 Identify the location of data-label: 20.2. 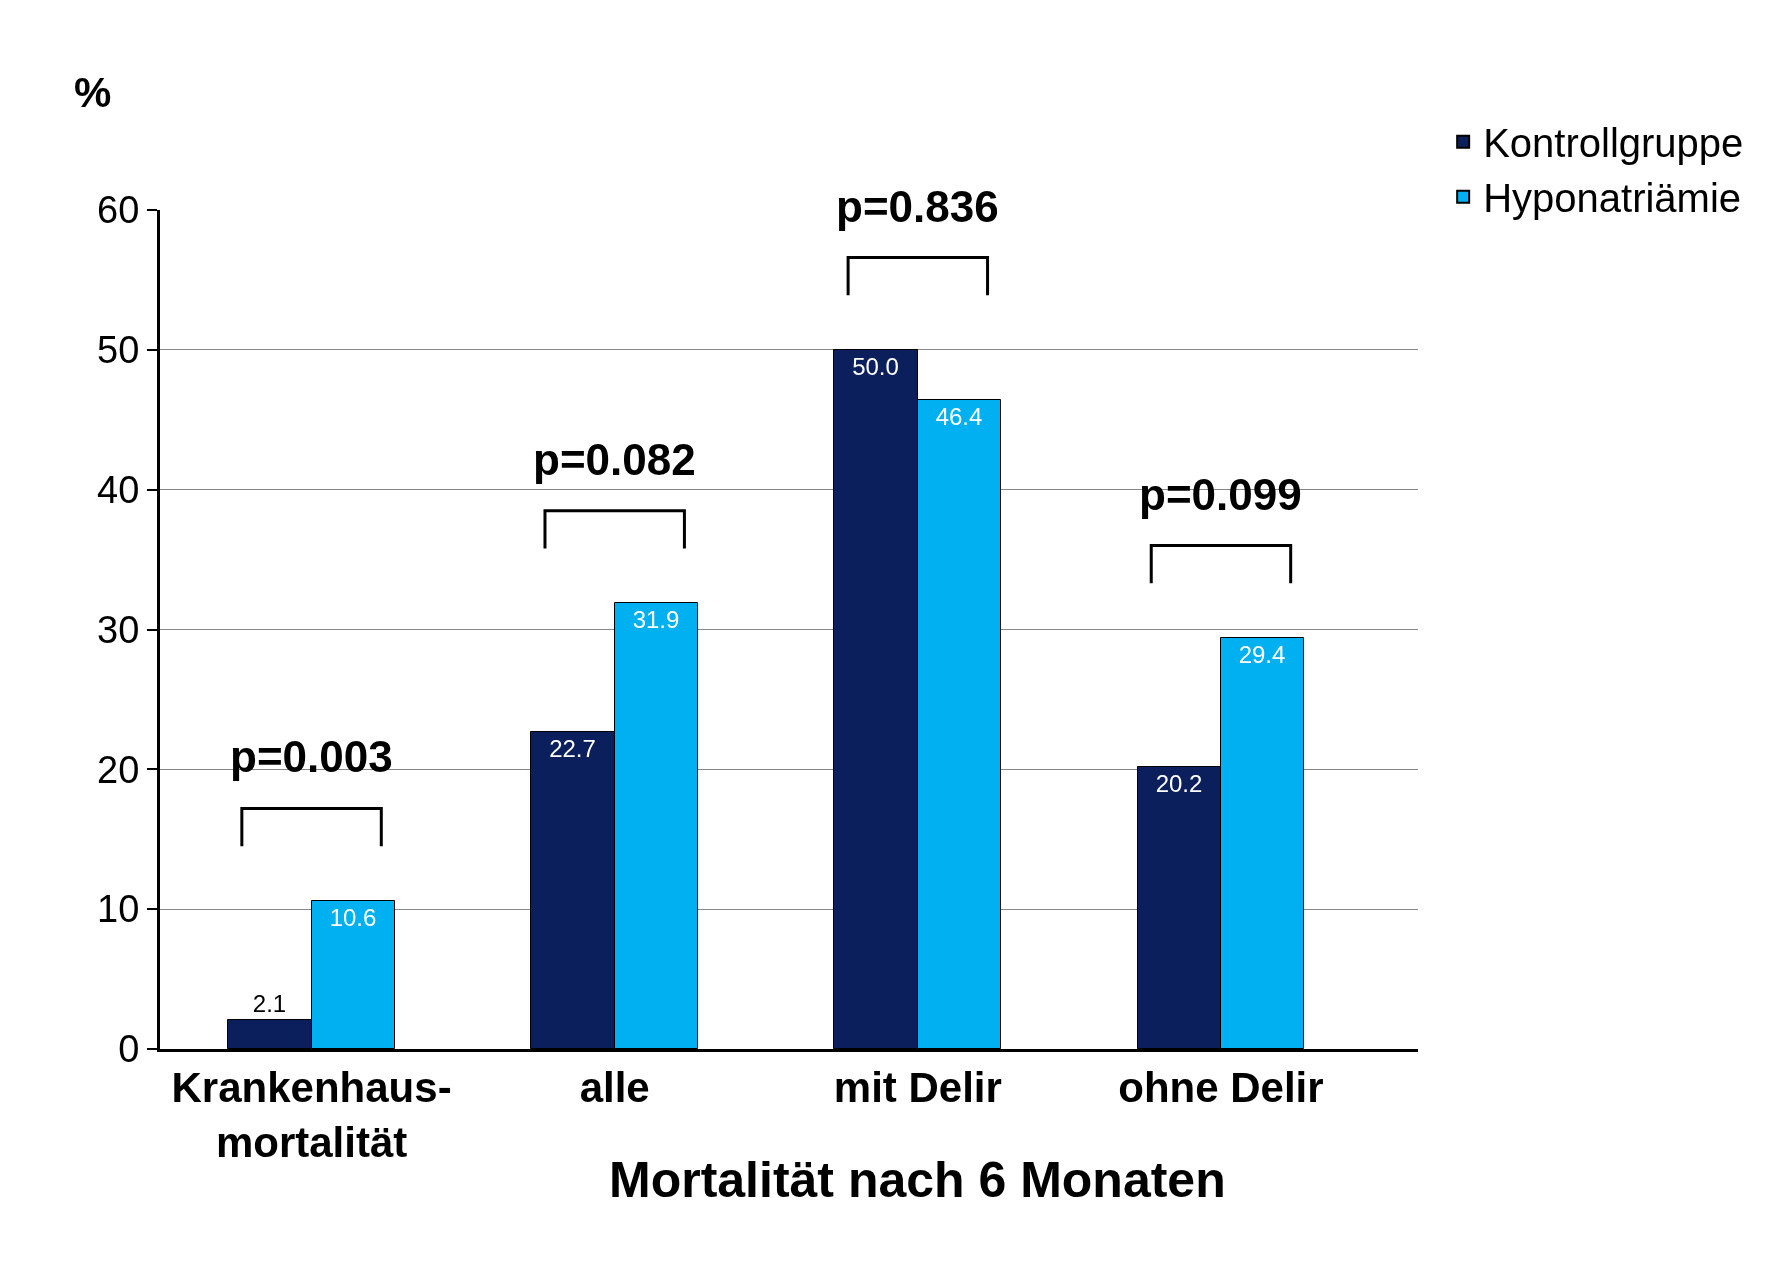
(1179, 783).